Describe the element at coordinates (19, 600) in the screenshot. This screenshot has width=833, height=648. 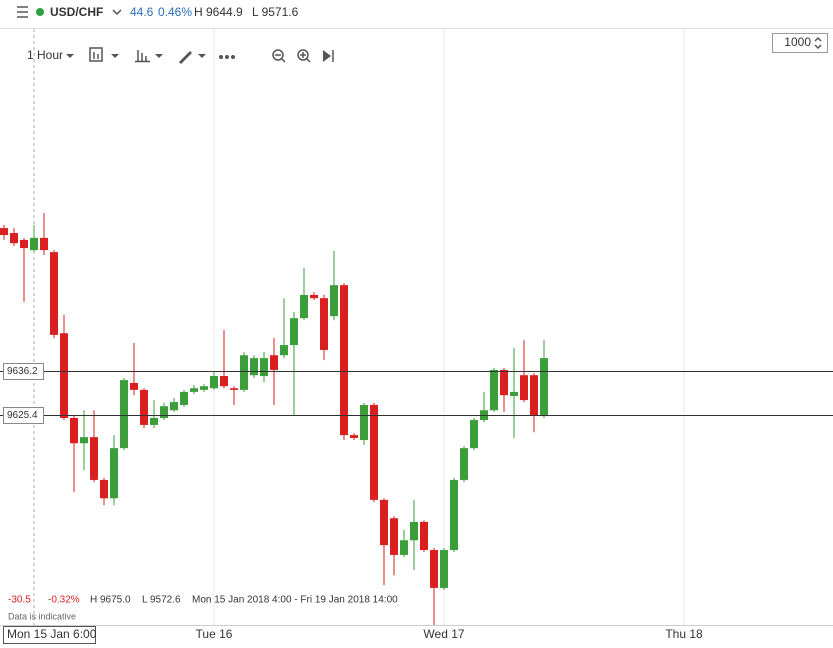
I see `period-change: -30.5` at that location.